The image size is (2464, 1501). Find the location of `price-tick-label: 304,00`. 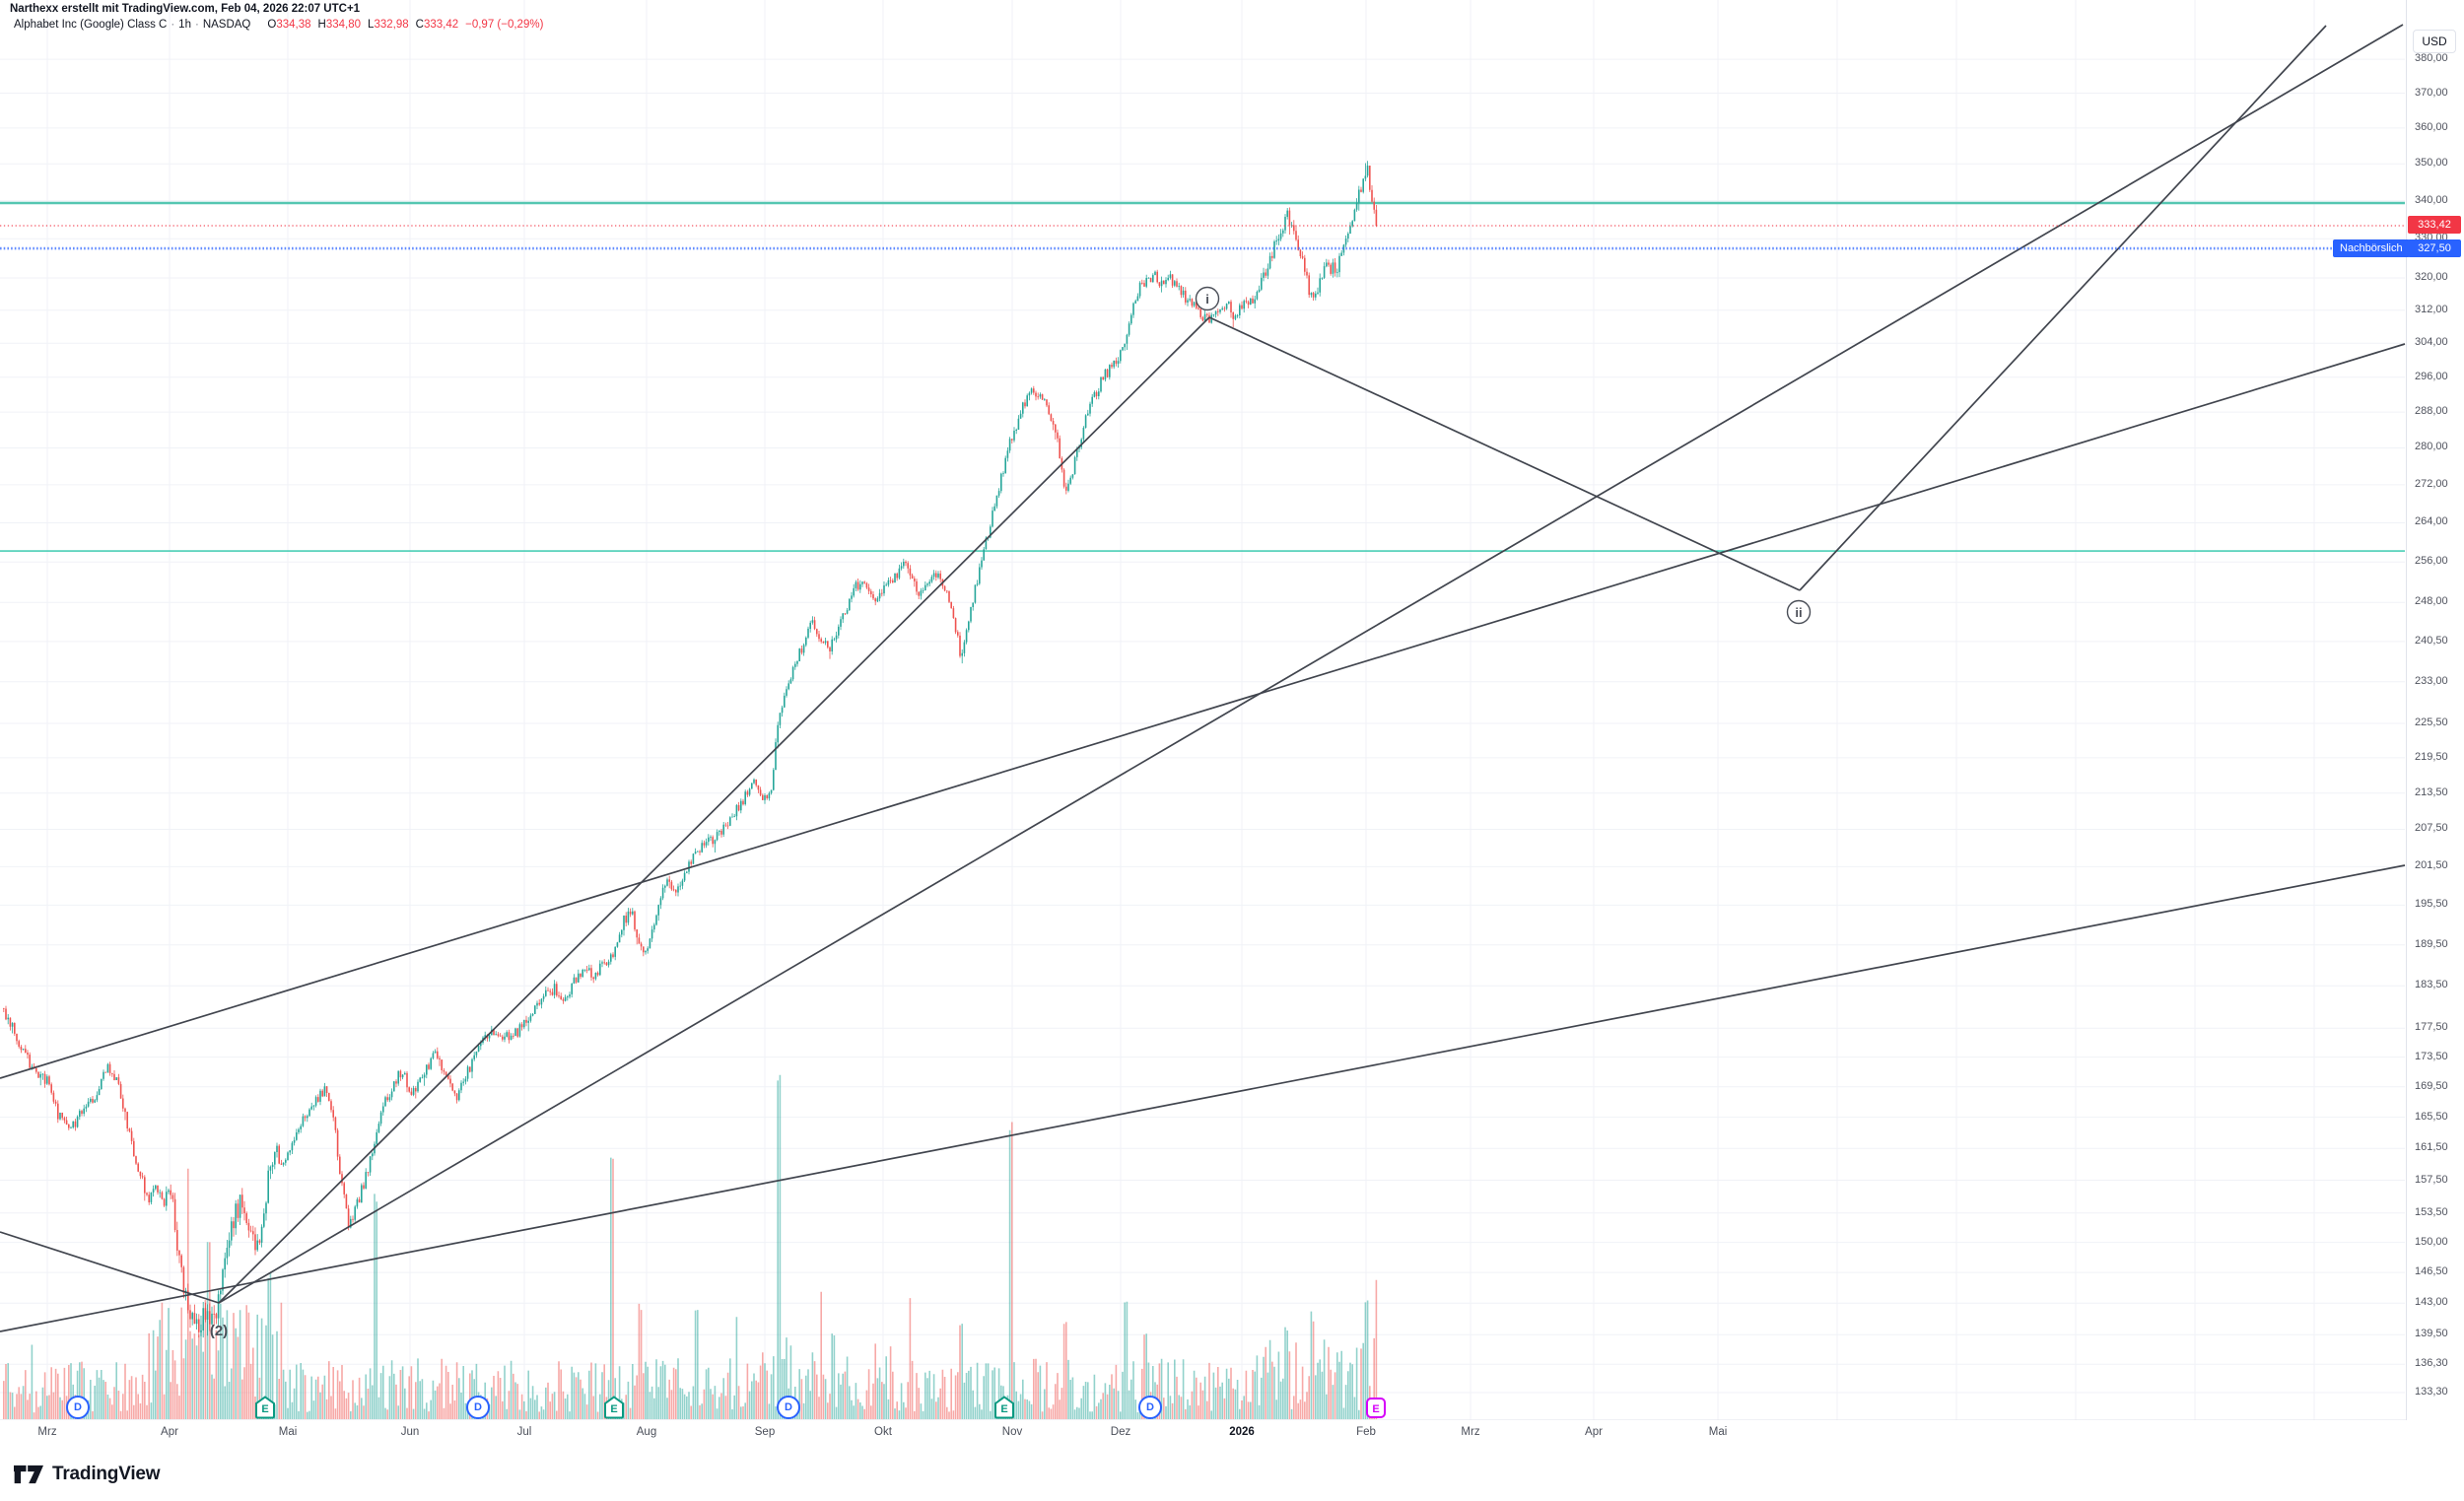

price-tick-label: 304,00 is located at coordinates (2431, 342).